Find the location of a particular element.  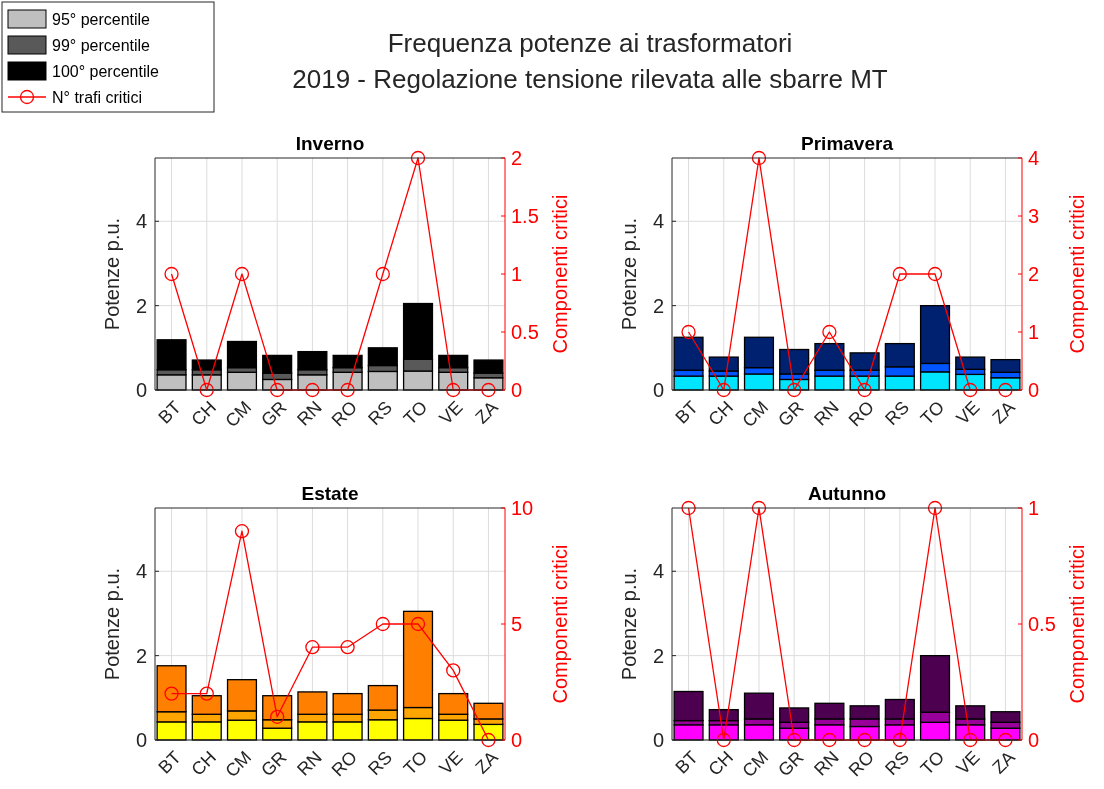

chart-title: Primavera is located at coordinates (847, 143).